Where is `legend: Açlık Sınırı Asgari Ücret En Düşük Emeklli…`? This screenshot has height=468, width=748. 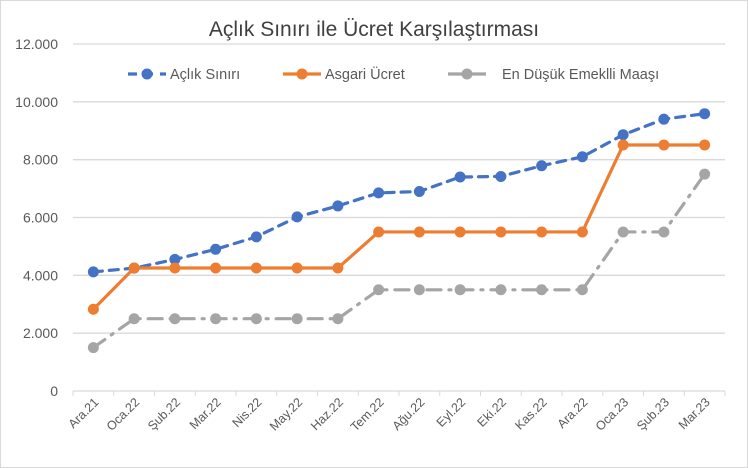 legend: Açlık Sınırı Asgari Ücret En Düşük Emeklli… is located at coordinates (393, 74).